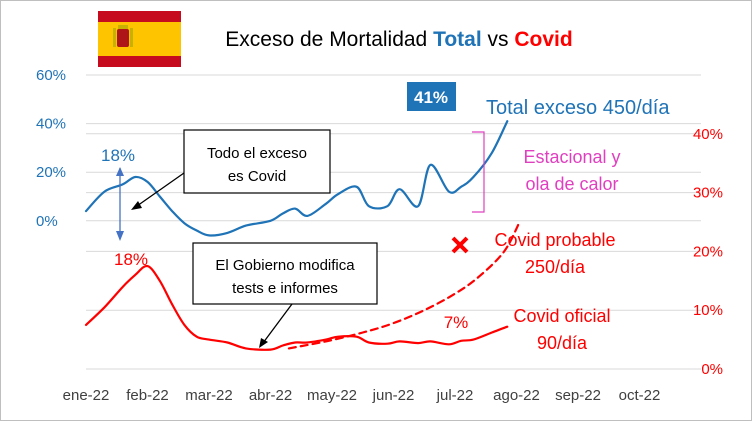 The height and width of the screenshot is (425, 752). I want to click on flag-stripe-bottom, so click(139, 61).